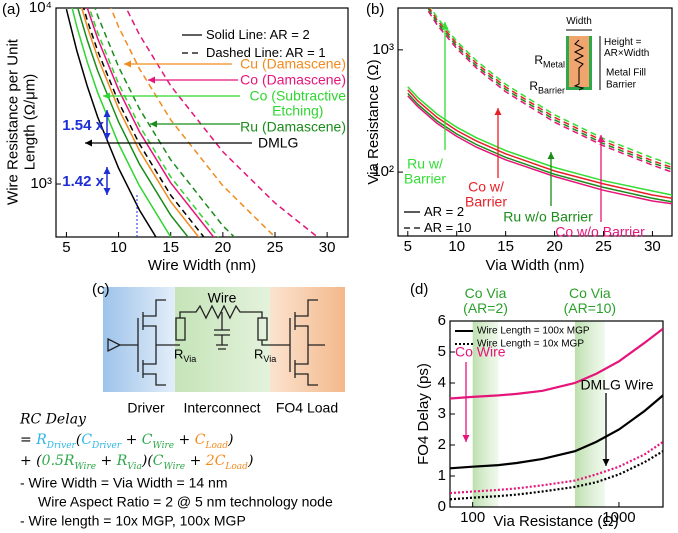 Image resolution: width=678 pixels, height=533 pixels. What do you see at coordinates (579, 65) in the screenshot?
I see `inset-resistor` at bounding box center [579, 65].